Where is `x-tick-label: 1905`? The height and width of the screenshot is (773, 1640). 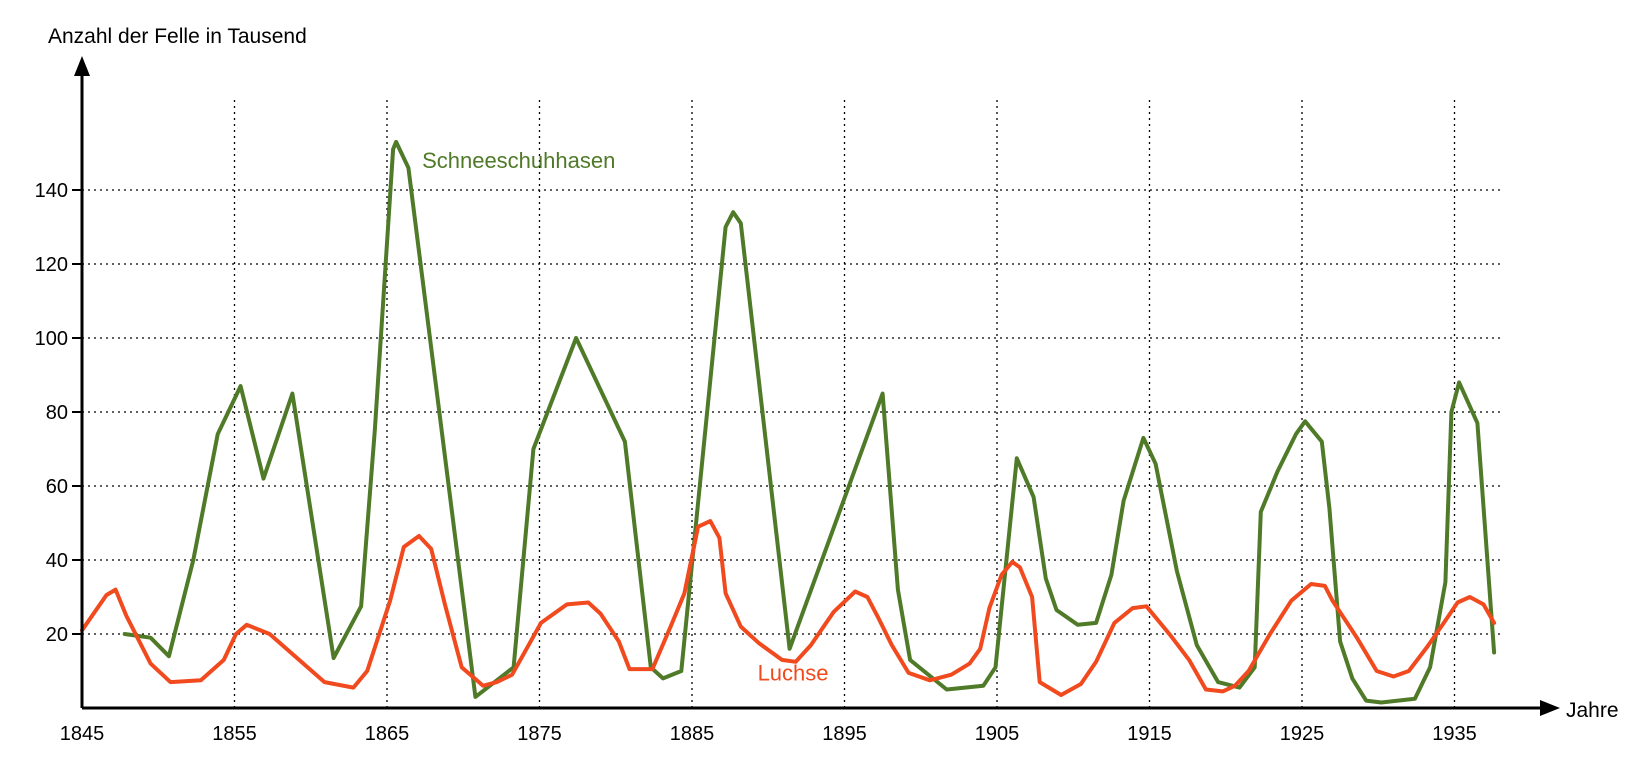 x-tick-label: 1905 is located at coordinates (997, 734).